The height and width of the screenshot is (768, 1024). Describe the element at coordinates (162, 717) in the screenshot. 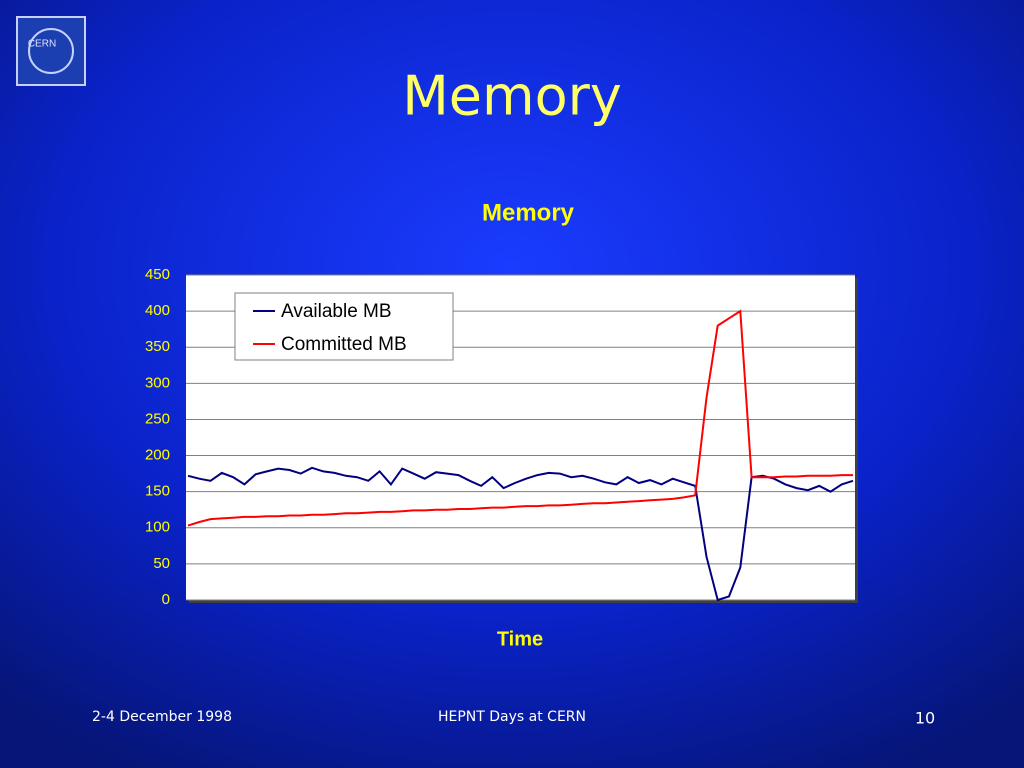

I see `footer-left: 2-4 December 1998` at that location.